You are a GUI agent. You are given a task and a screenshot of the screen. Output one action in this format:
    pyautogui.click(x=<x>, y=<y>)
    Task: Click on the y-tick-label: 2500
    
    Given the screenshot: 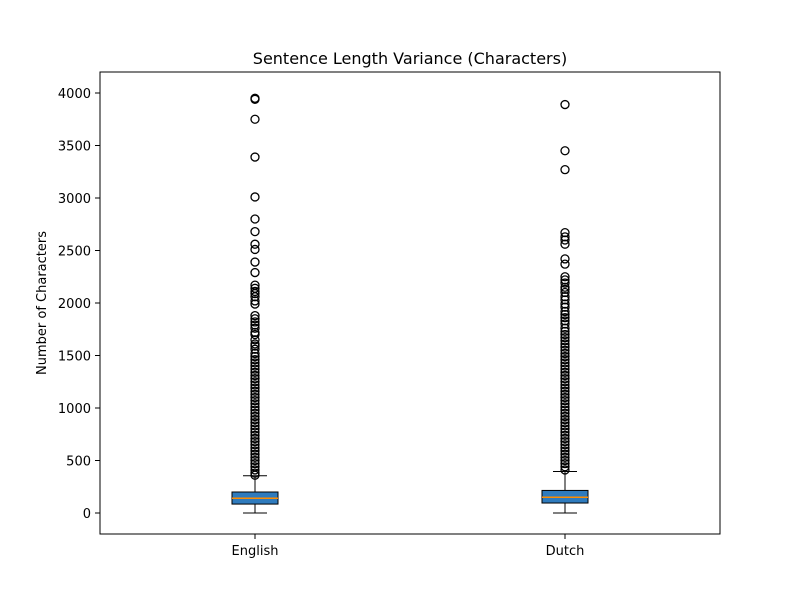 What is the action you would take?
    pyautogui.click(x=74, y=252)
    